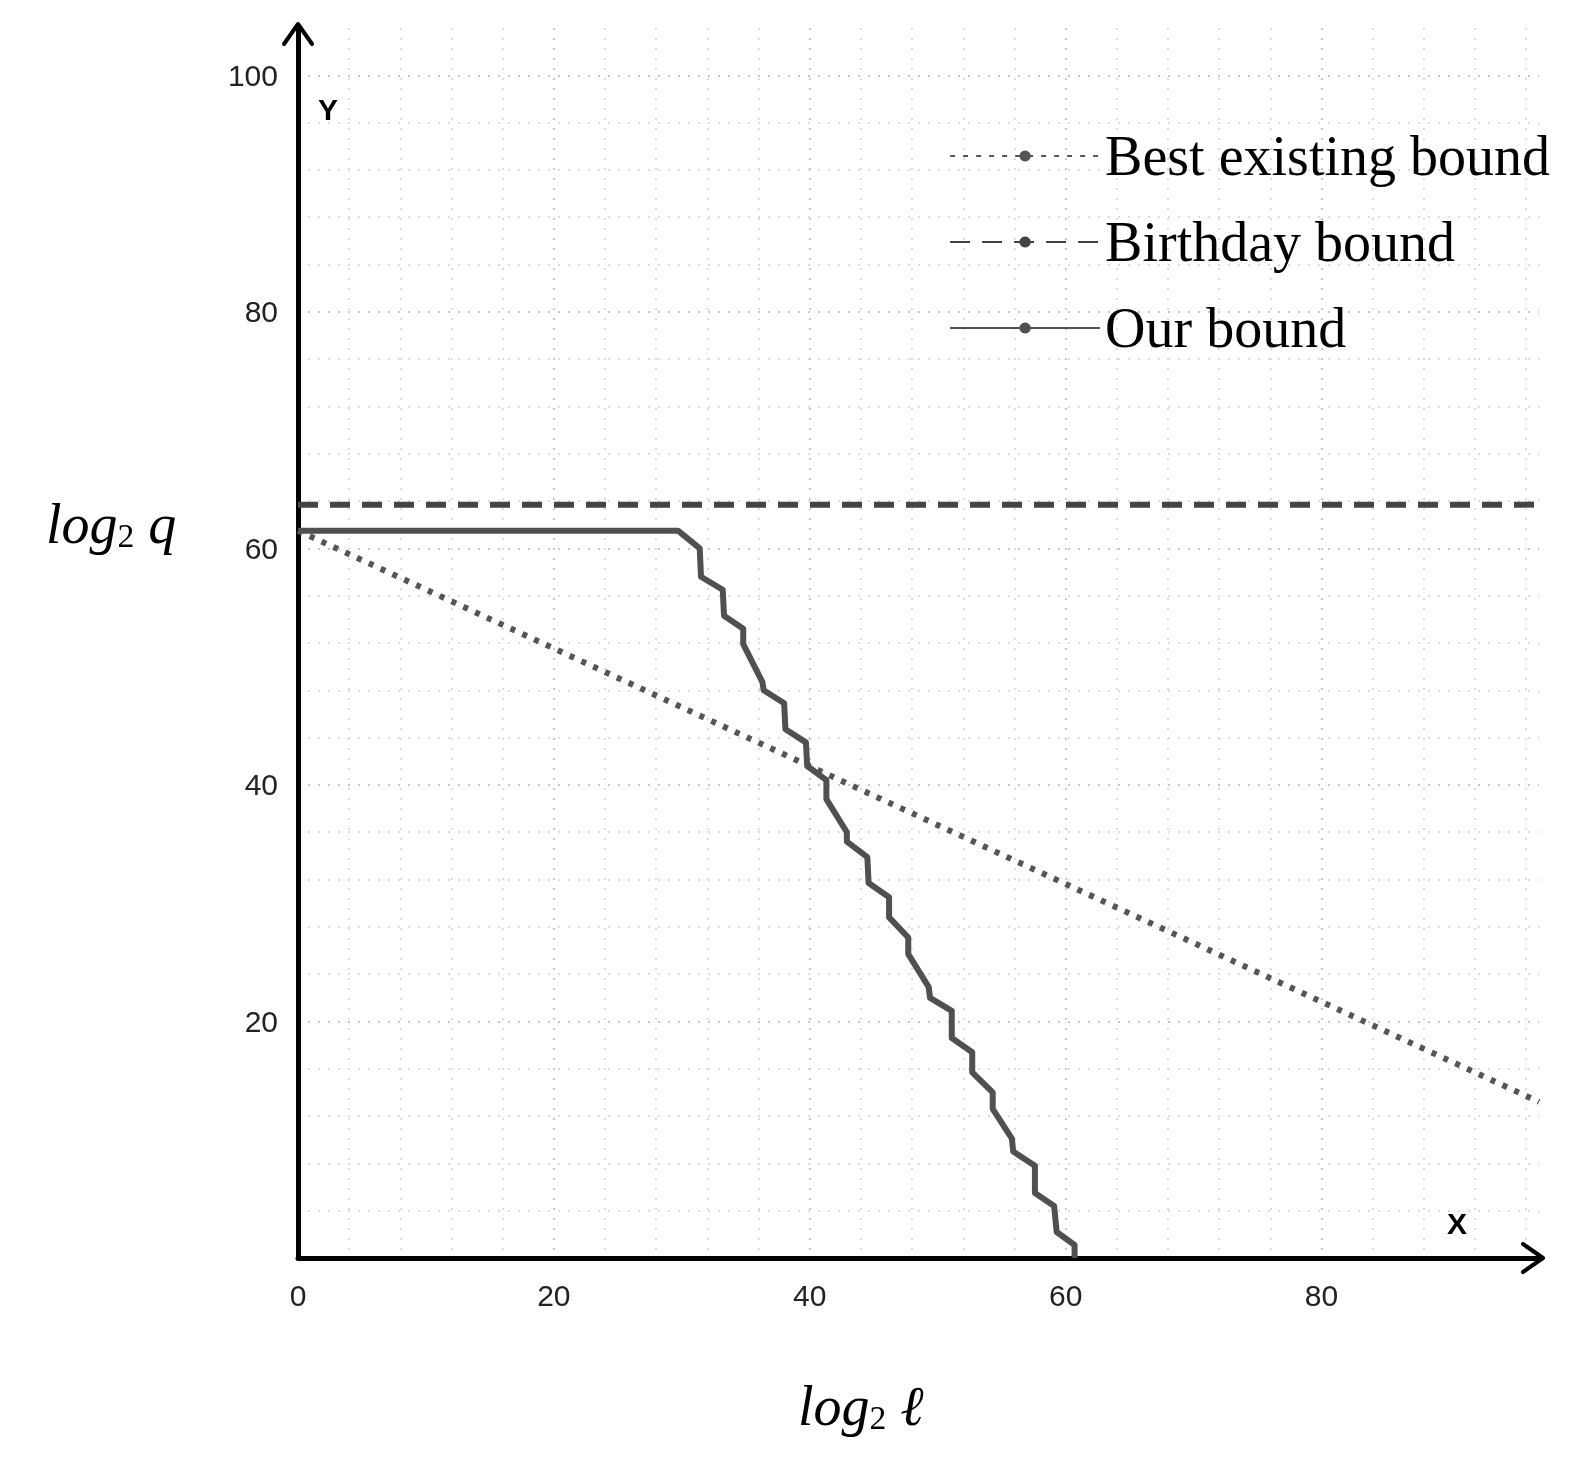 This screenshot has height=1459, width=1583. I want to click on annotation: Y, so click(328, 109).